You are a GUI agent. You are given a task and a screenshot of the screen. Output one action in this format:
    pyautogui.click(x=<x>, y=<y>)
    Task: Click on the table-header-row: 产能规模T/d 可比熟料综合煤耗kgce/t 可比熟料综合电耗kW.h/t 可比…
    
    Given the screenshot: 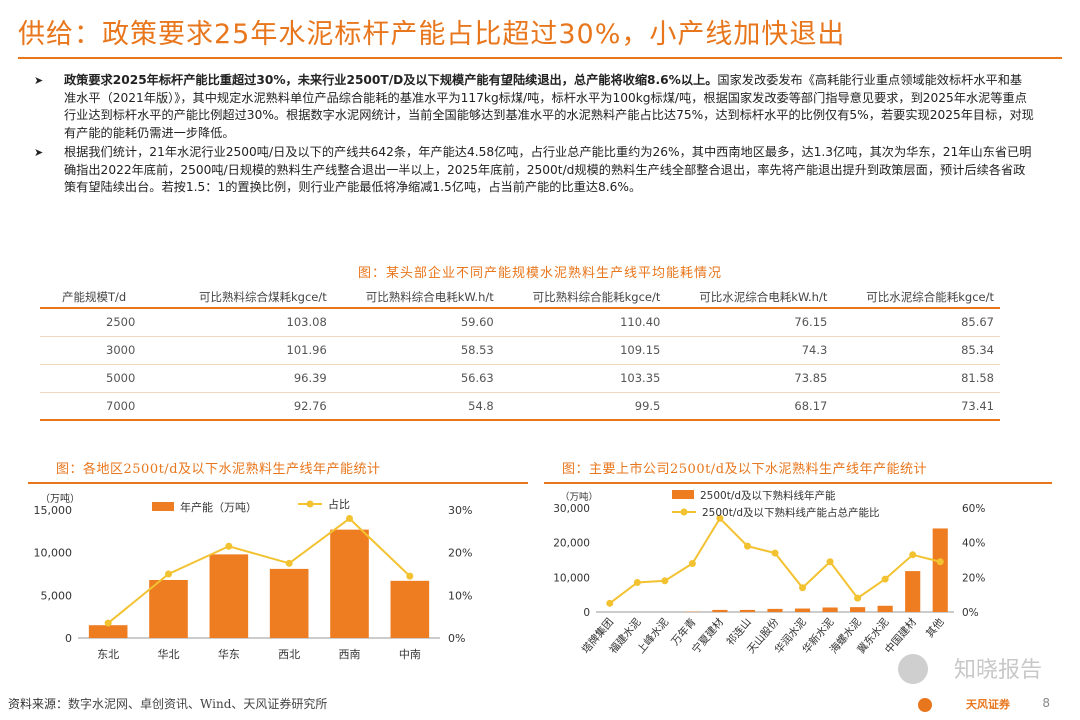 What is the action you would take?
    pyautogui.click(x=520, y=297)
    